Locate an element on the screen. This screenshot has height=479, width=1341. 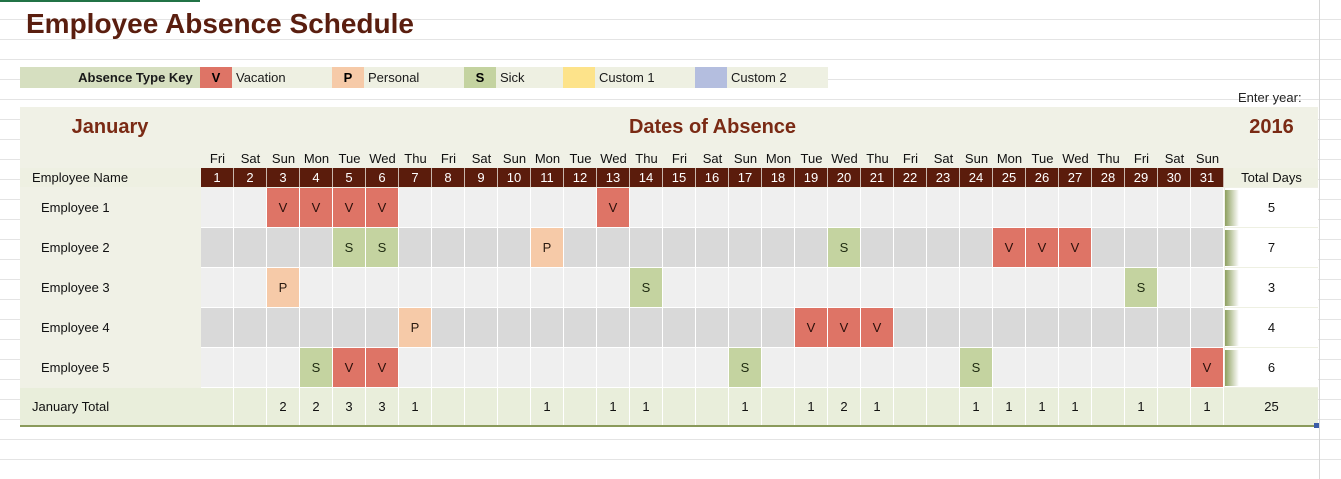
employee-name-3: Employee 3 is located at coordinates (75, 287).